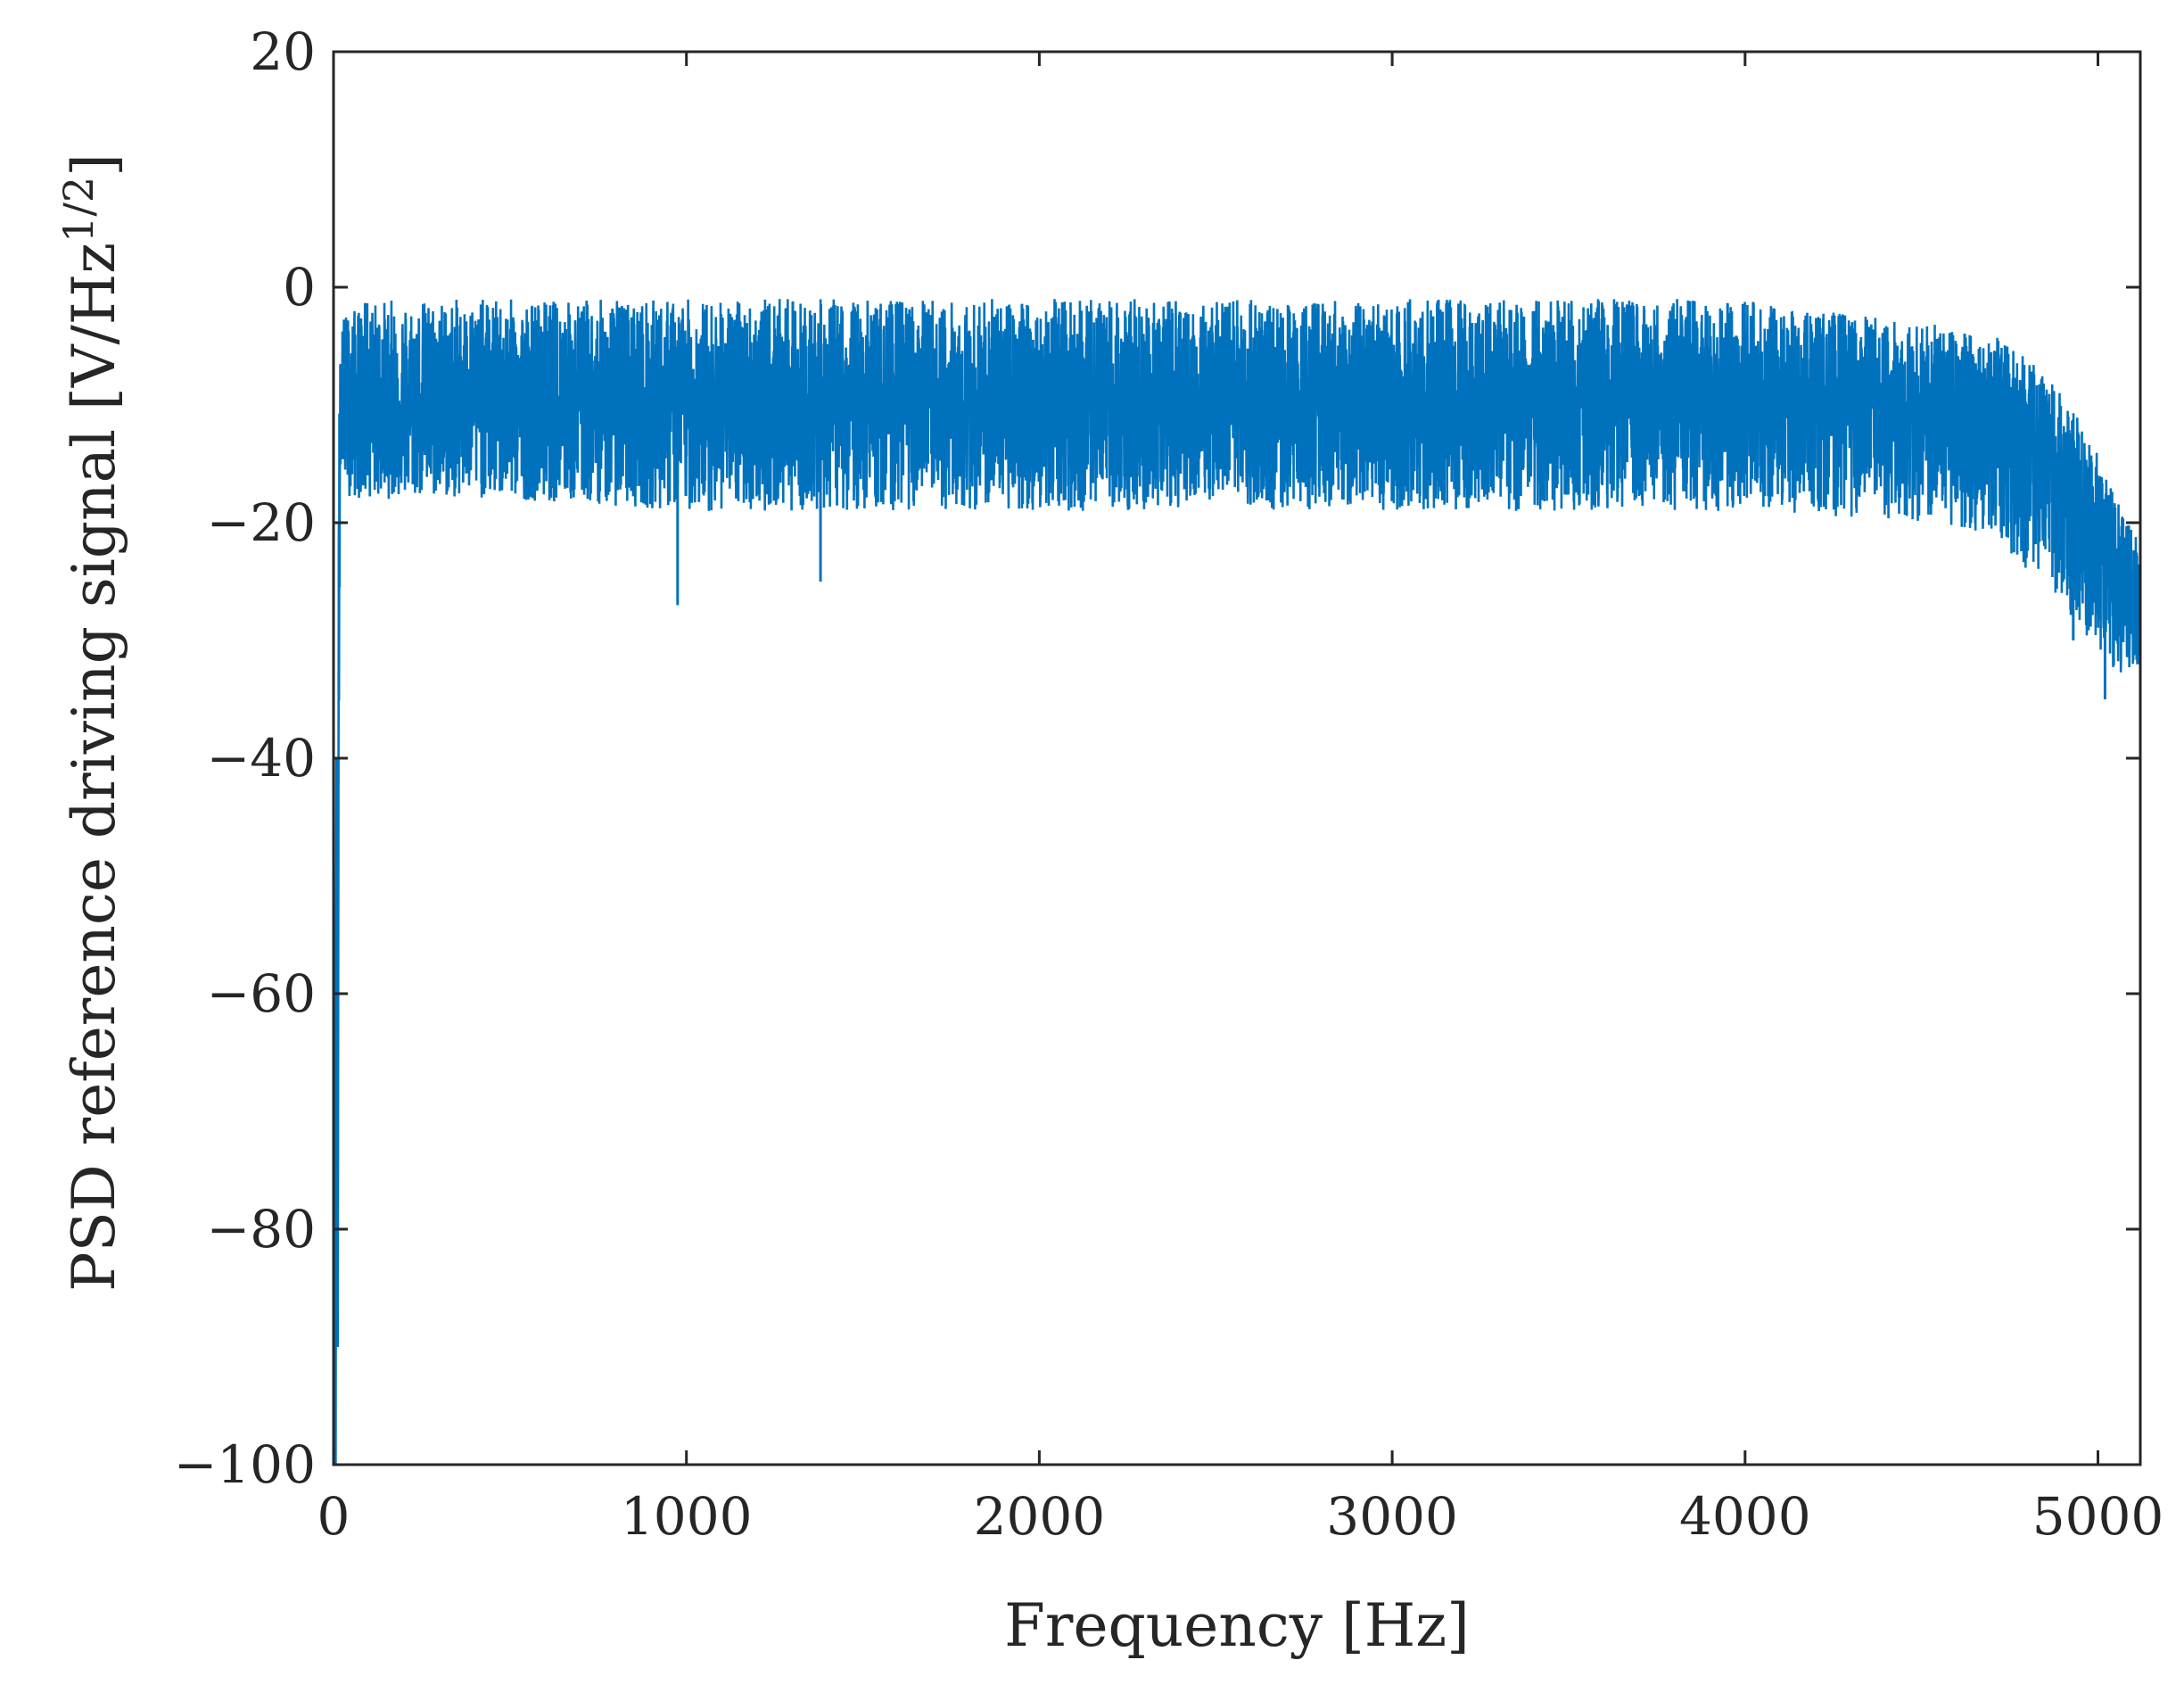 This screenshot has height=1693, width=2184. Describe the element at coordinates (245, 1465) in the screenshot. I see `y-tick-label: −100` at that location.